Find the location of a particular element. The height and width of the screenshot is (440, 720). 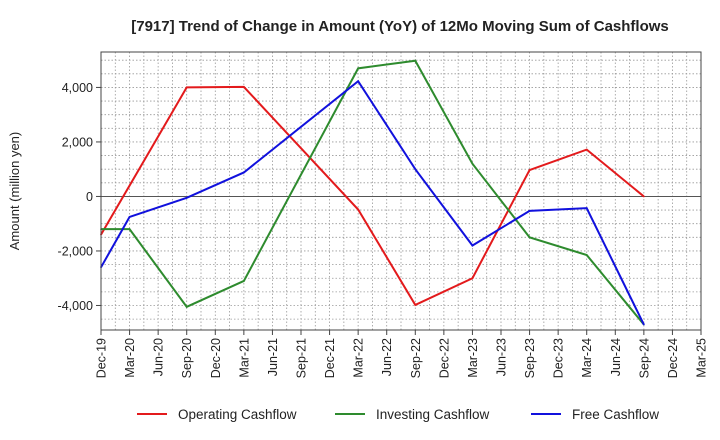

x-tick-label: Jun-20 is located at coordinates (159, 357).